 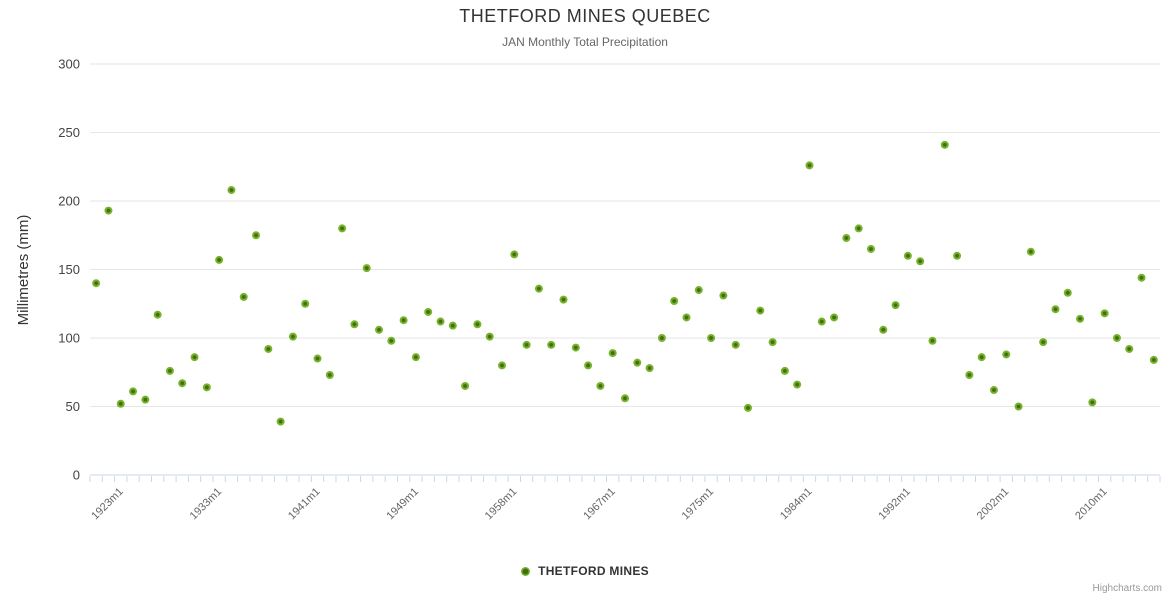 I want to click on y-tick-label: 250, so click(x=69, y=132).